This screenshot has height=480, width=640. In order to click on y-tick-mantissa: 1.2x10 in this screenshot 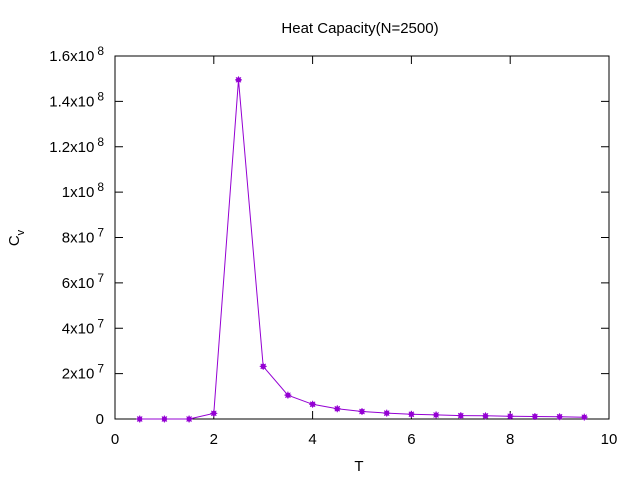, I will do `click(71, 147)`.